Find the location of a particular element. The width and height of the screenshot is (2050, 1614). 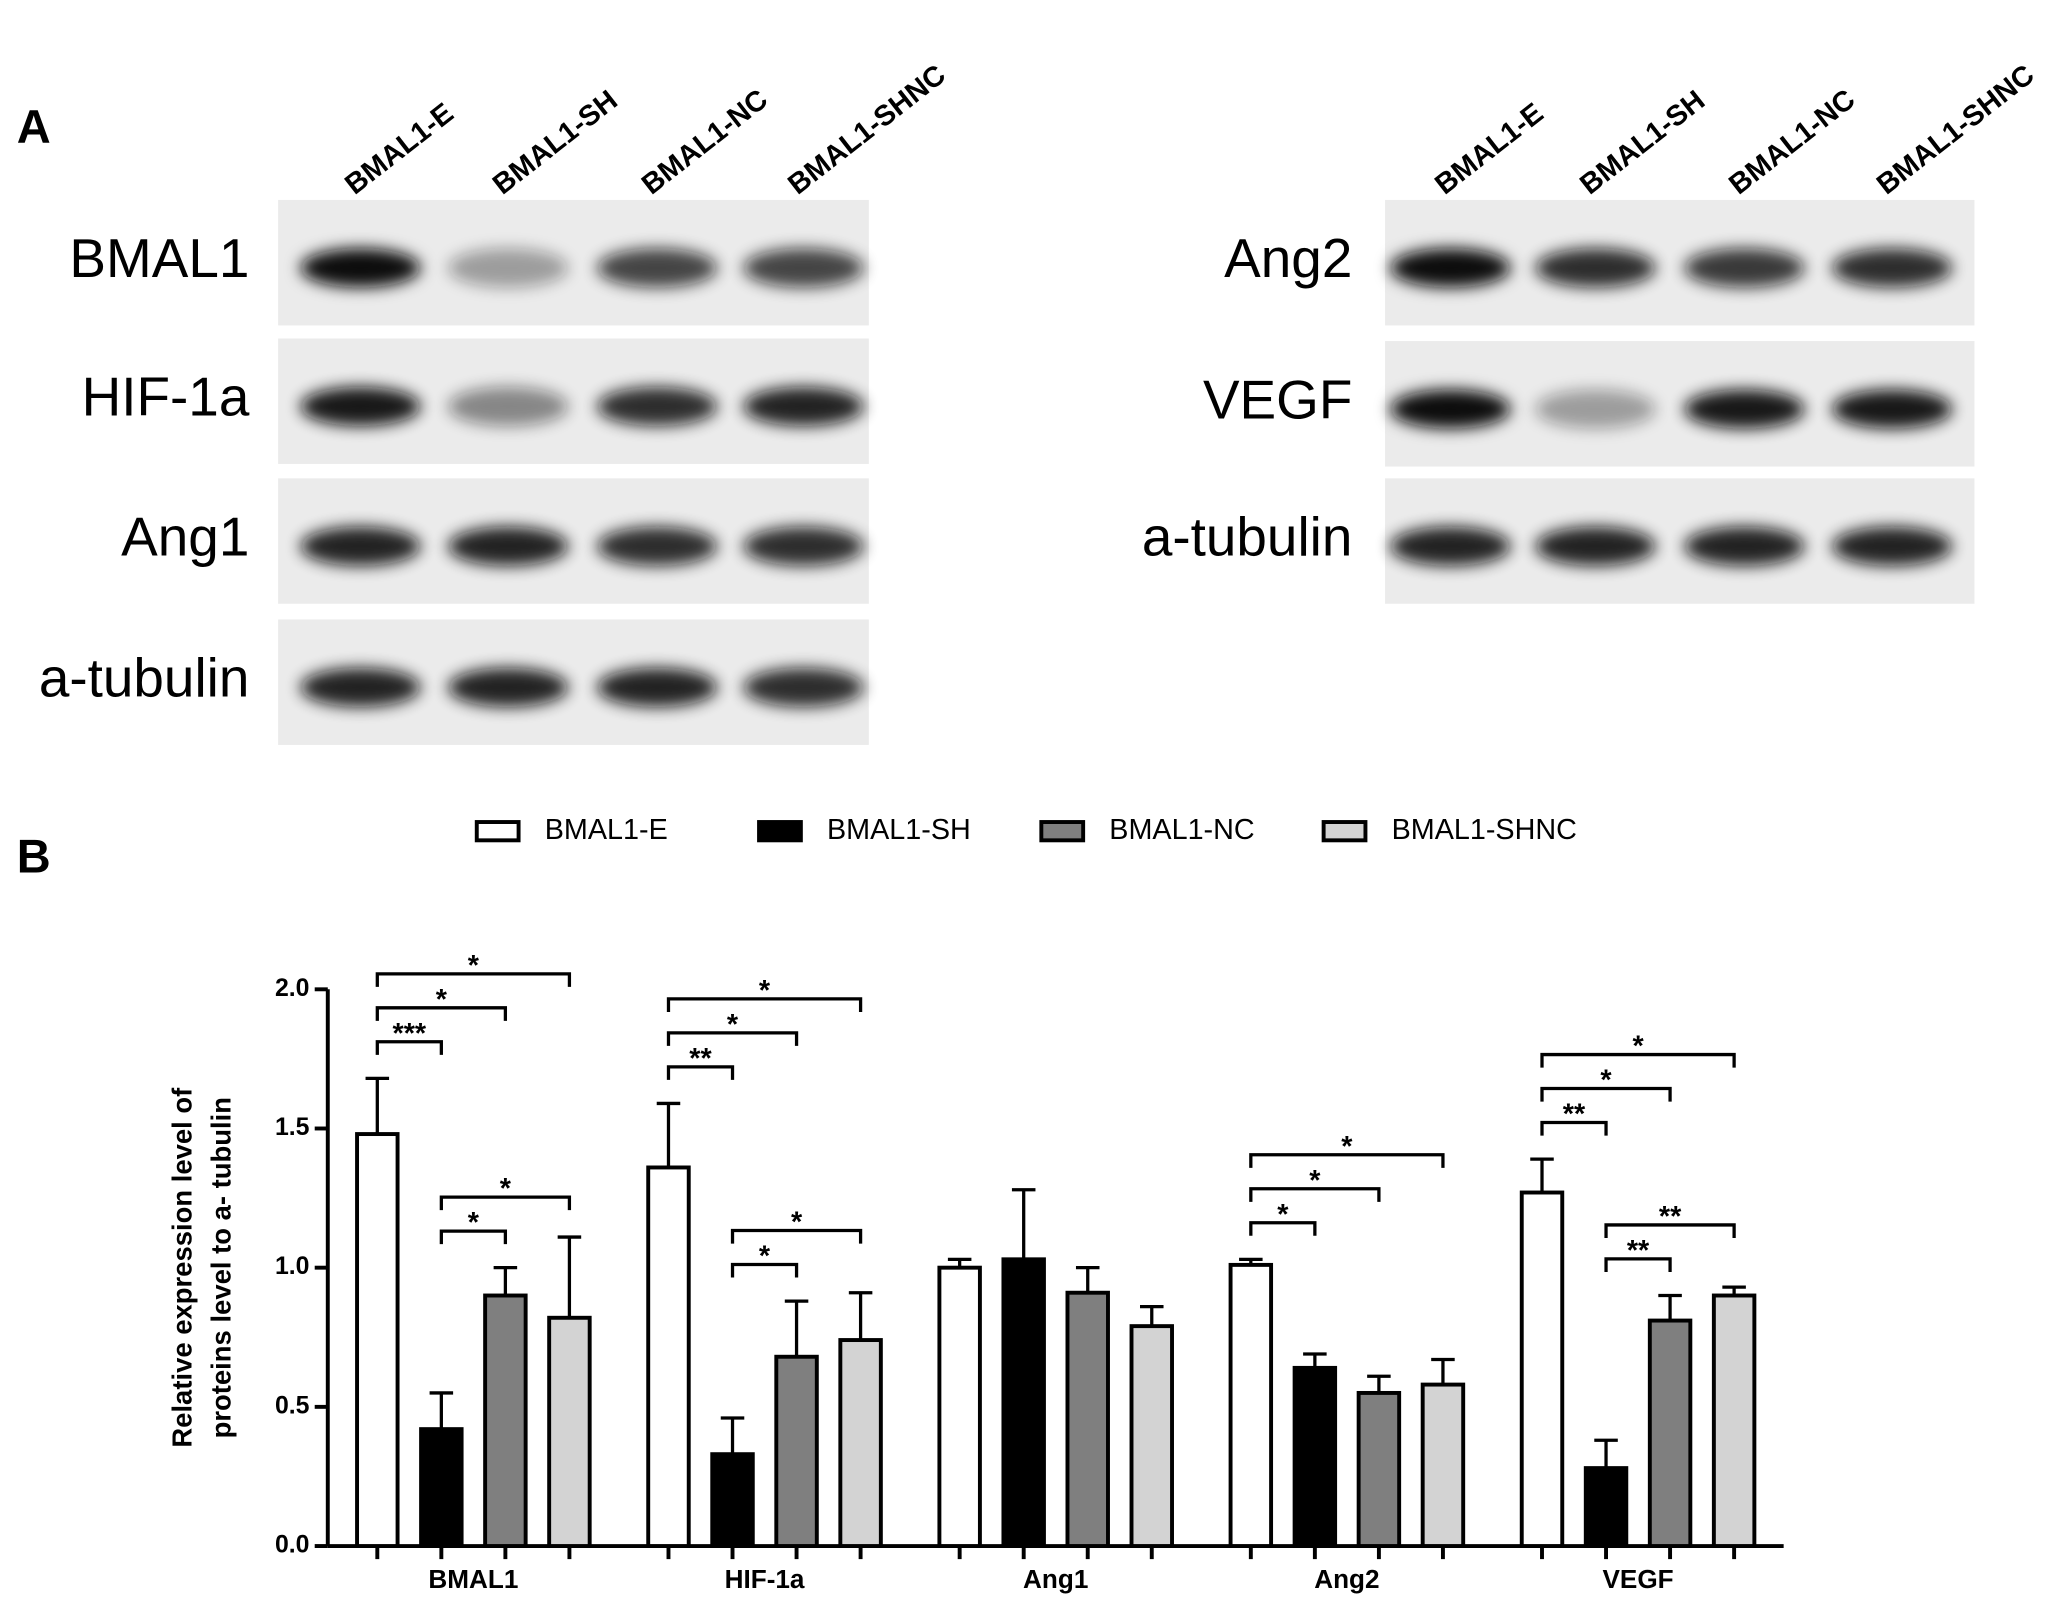

blot-row-label: Ang1 is located at coordinates (185, 537).